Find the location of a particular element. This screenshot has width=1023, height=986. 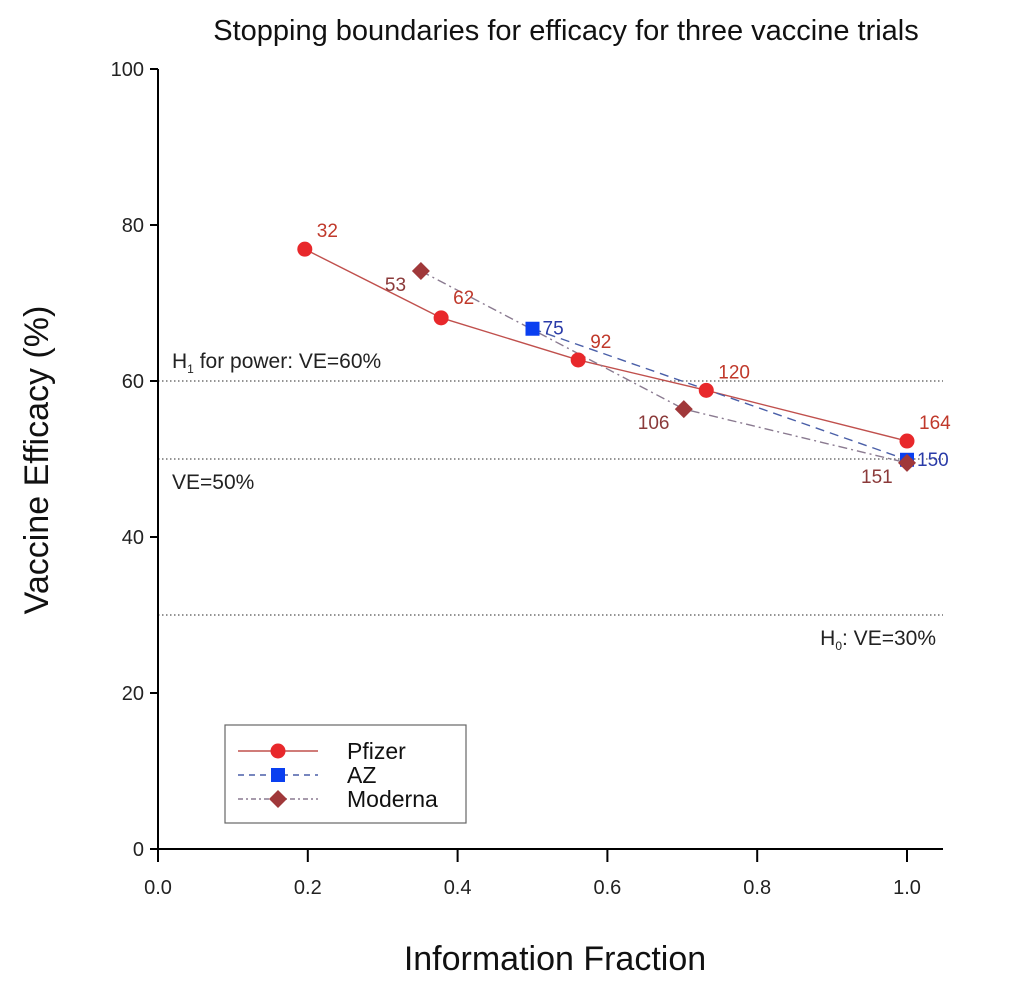

legend-box is located at coordinates (345, 774).